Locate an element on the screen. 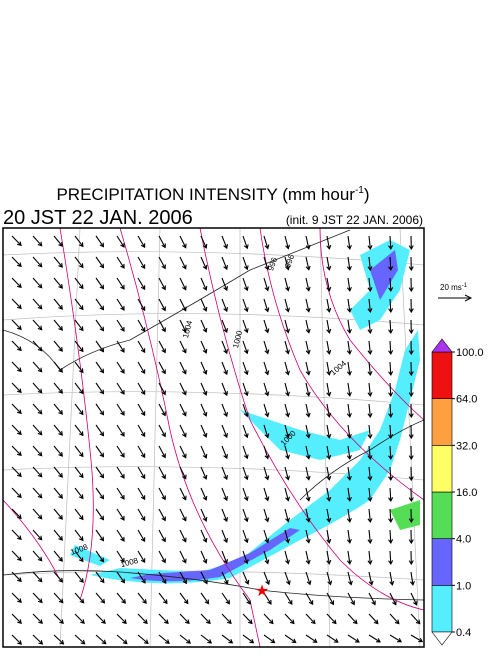 This screenshot has width=500, height=655. wind-scale-sup: -1 is located at coordinates (465, 286).